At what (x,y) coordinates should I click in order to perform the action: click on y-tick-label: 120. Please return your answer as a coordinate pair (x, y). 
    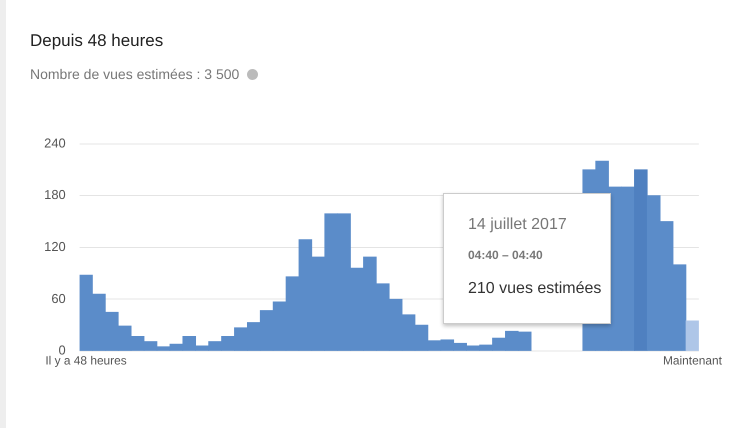
    Looking at the image, I should click on (55, 246).